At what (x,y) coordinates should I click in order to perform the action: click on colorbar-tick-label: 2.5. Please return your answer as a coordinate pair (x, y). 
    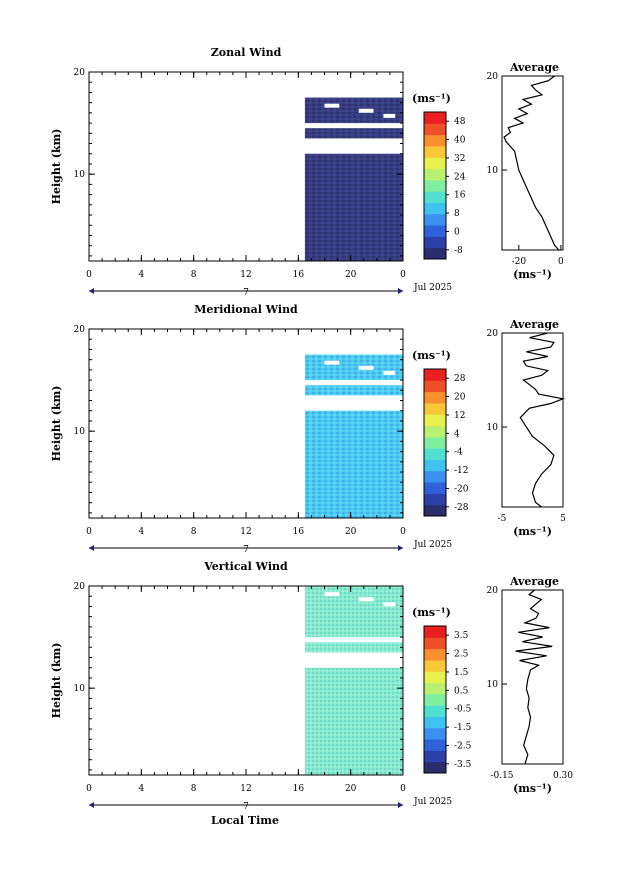
    Looking at the image, I should click on (461, 655).